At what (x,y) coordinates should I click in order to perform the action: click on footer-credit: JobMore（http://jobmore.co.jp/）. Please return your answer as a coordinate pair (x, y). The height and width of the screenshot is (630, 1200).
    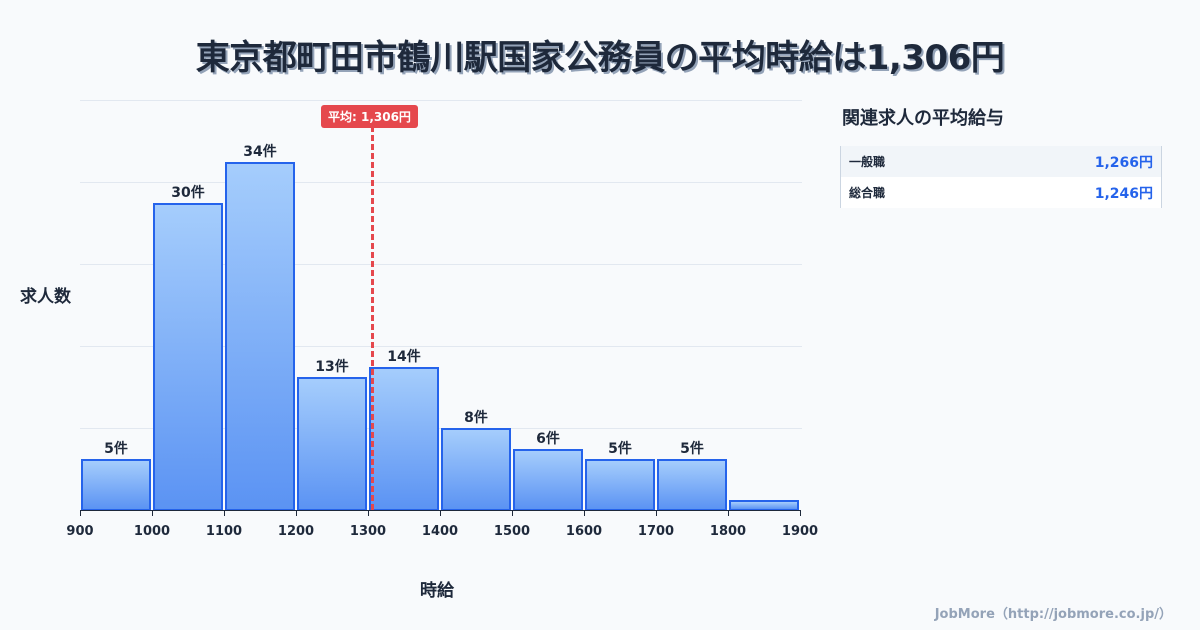
    Looking at the image, I should click on (1053, 614).